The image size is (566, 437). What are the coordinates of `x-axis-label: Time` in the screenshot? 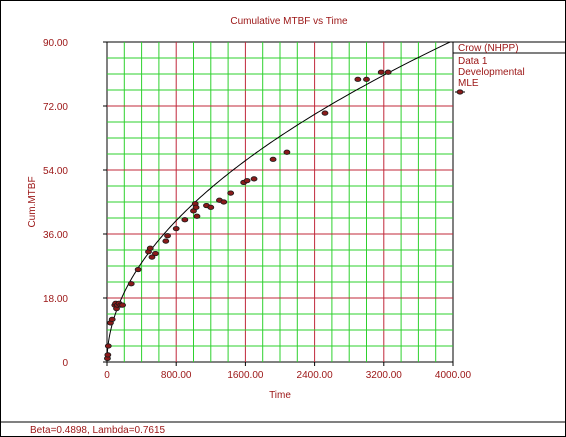 It's located at (280, 395).